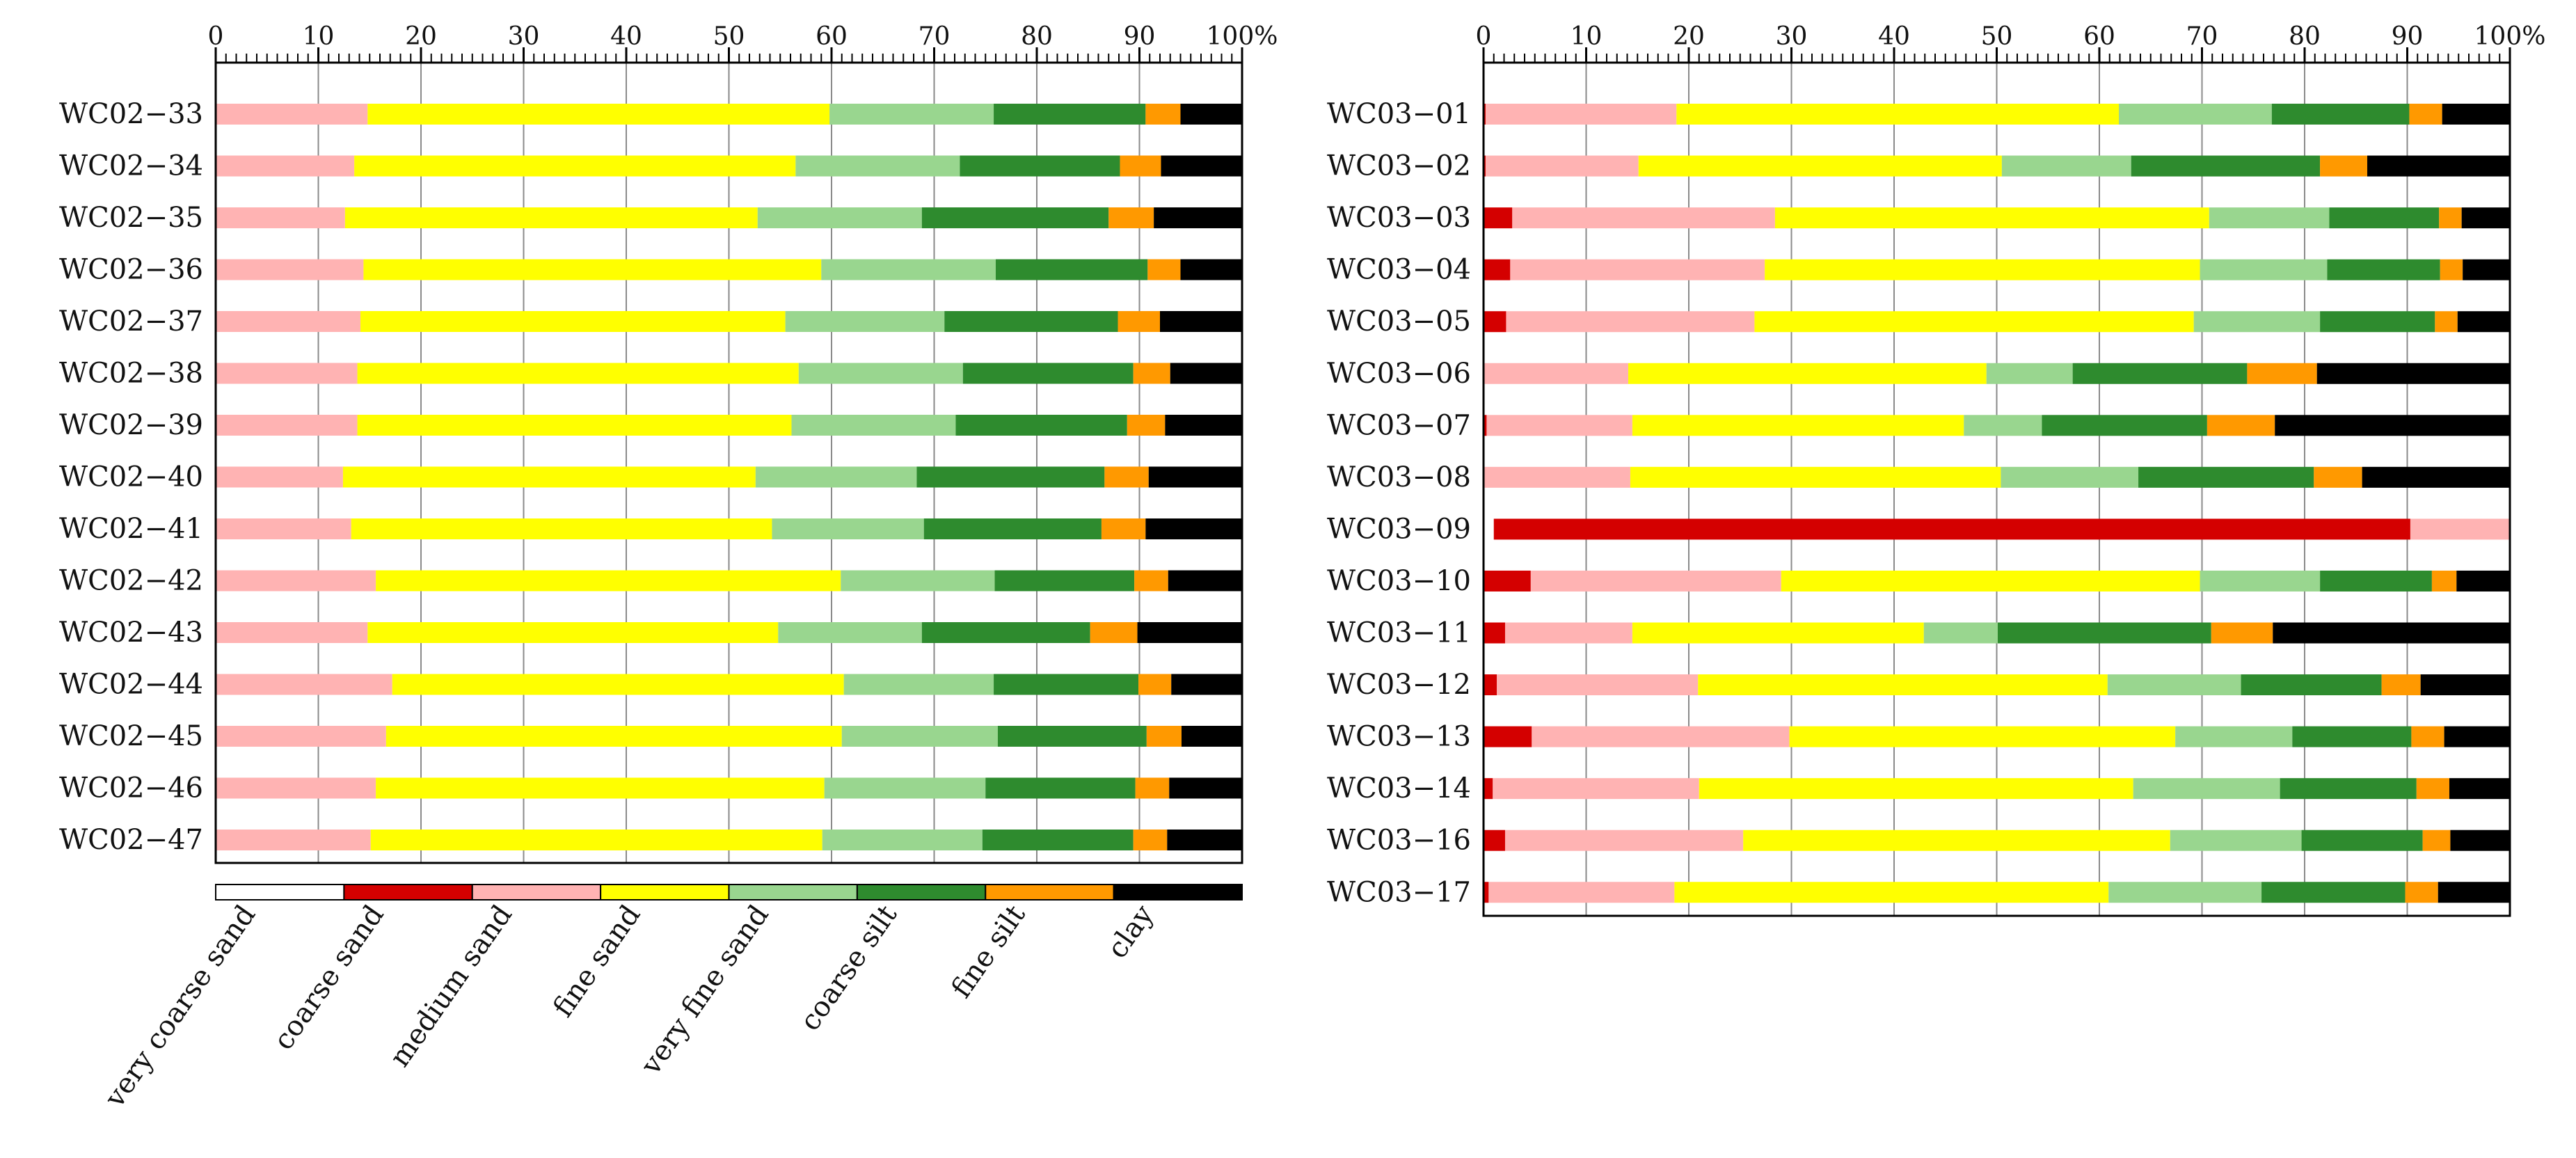 The image size is (2576, 1158). I want to click on chart-1-tick-label: 30, so click(524, 37).